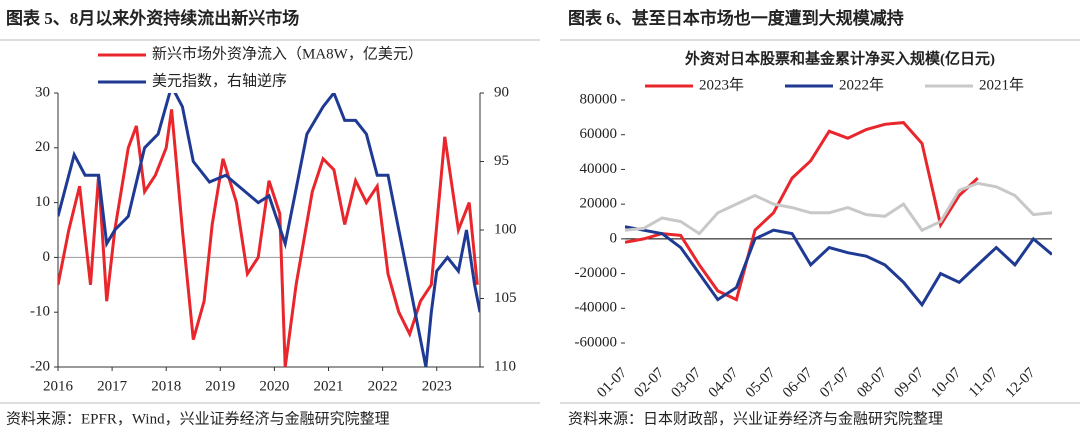 This screenshot has height=441, width=1080. Describe the element at coordinates (599, 134) in the screenshot. I see `y-tick-label: 60000` at that location.